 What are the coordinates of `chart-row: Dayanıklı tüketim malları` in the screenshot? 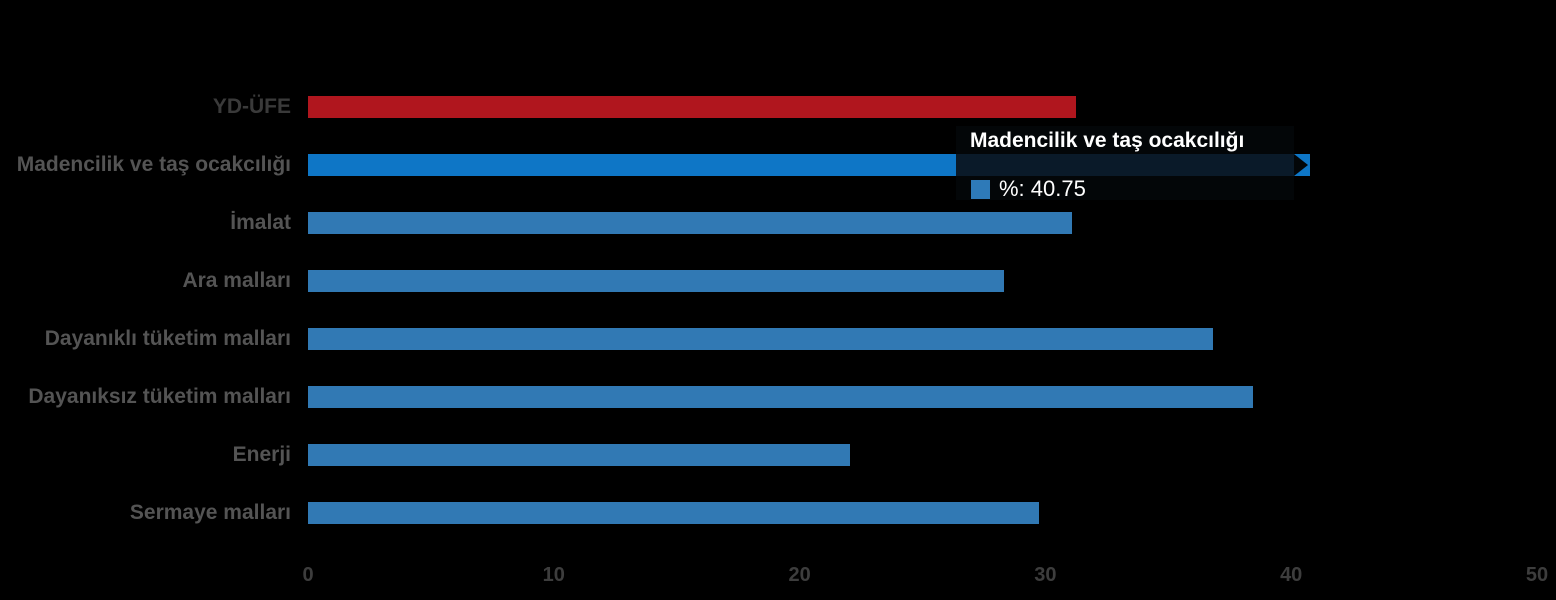 It's located at (768, 339).